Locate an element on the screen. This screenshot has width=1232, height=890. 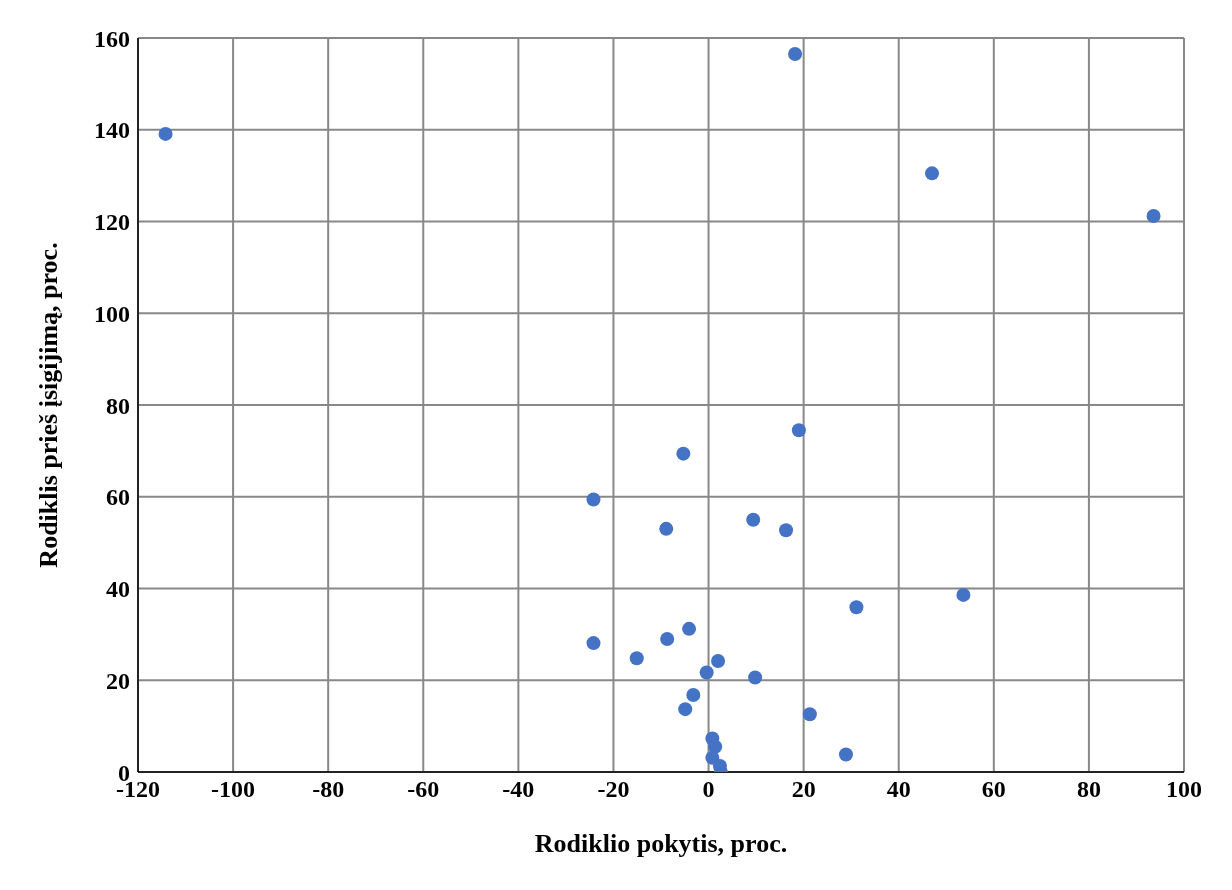
x-tick-label: 100 is located at coordinates (1184, 789).